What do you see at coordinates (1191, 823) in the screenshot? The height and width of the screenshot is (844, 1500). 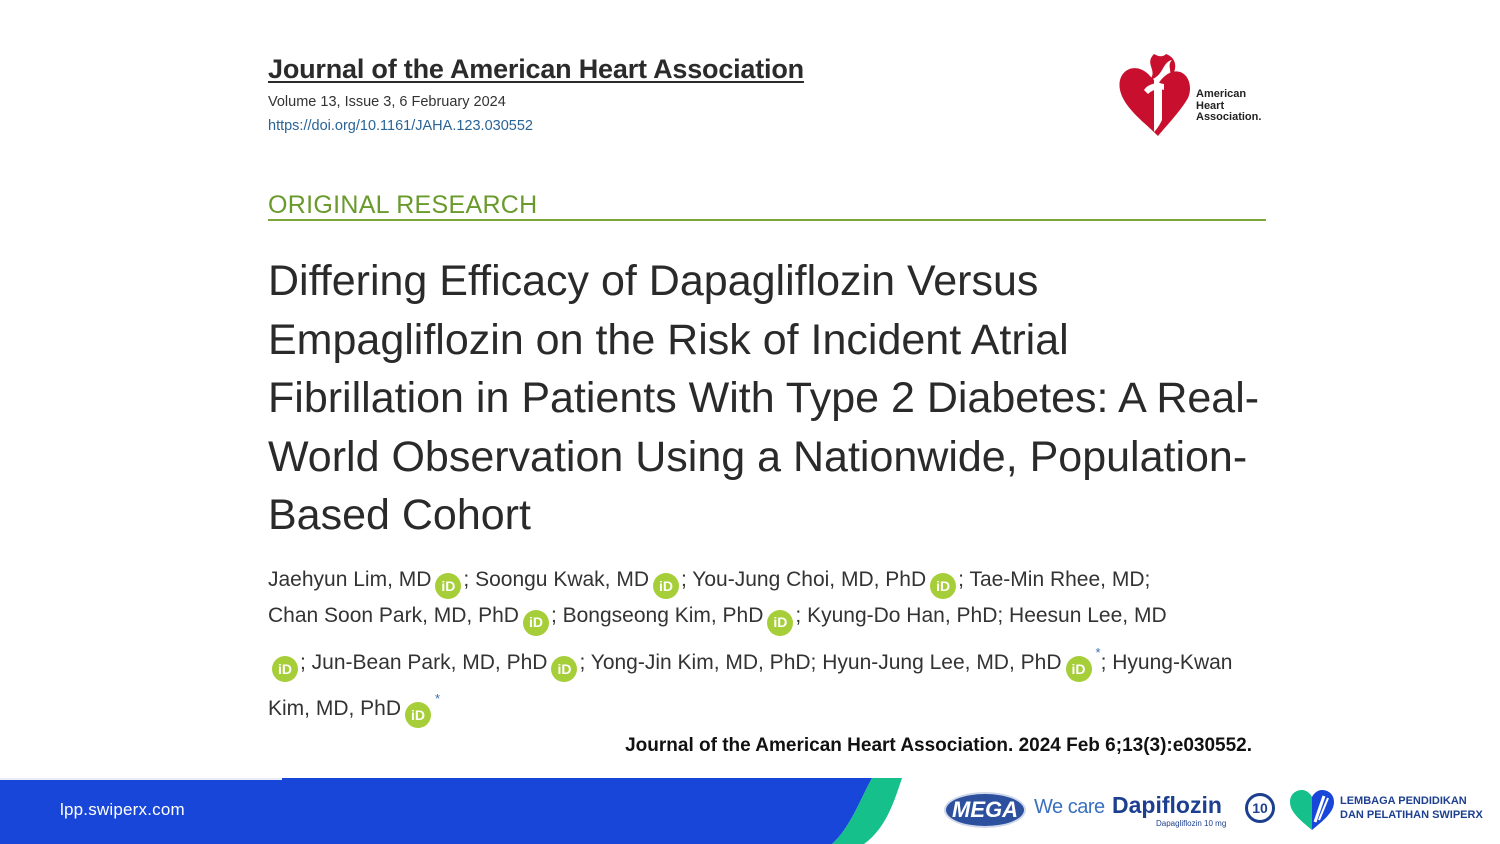 I see `dapiflozin-dose-text: Dapagliflozin 10 mg` at bounding box center [1191, 823].